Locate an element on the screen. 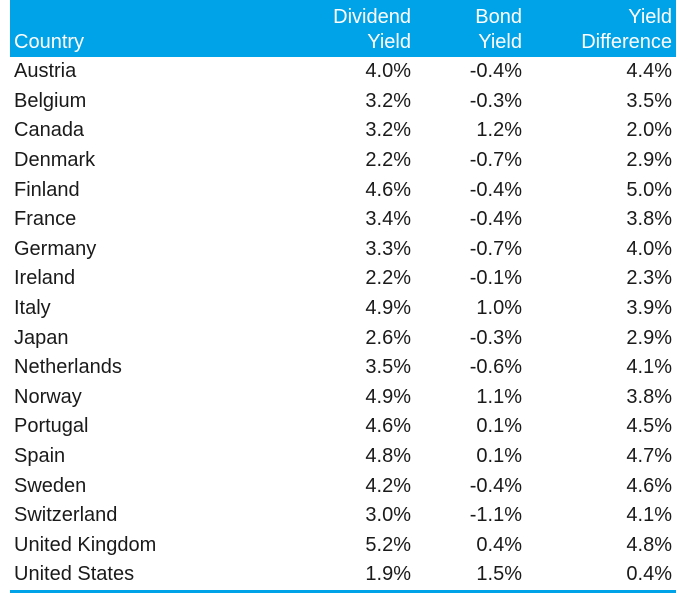 The width and height of the screenshot is (696, 615). table-row: Spain 4.8% 0.1% 4.7% is located at coordinates (343, 457).